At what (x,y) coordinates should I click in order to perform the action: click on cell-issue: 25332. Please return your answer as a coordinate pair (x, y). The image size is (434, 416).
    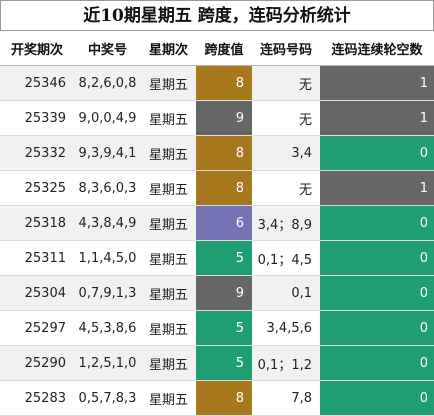
    Looking at the image, I should click on (37, 153).